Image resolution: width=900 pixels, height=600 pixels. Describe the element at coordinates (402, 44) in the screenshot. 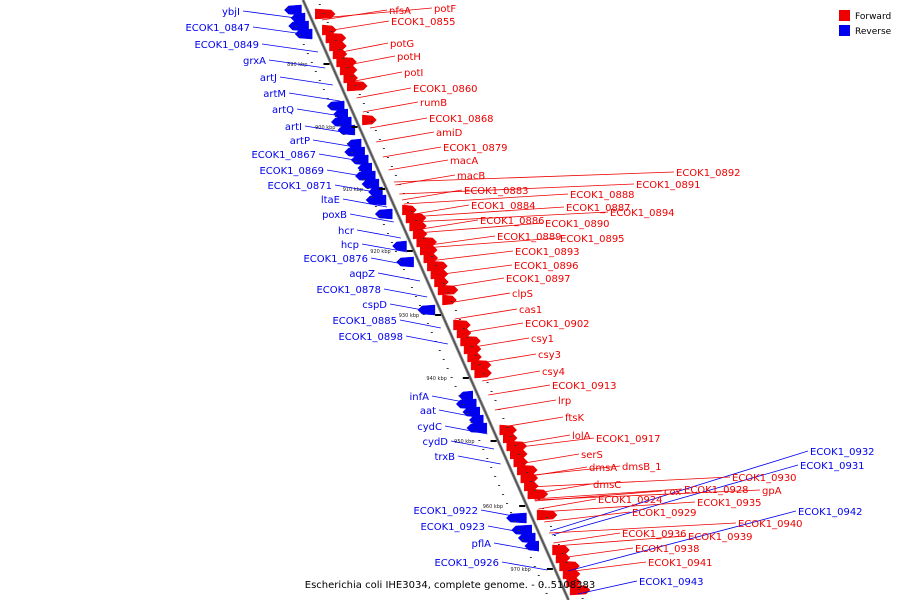

I see `gene-label-potg: potG` at that location.